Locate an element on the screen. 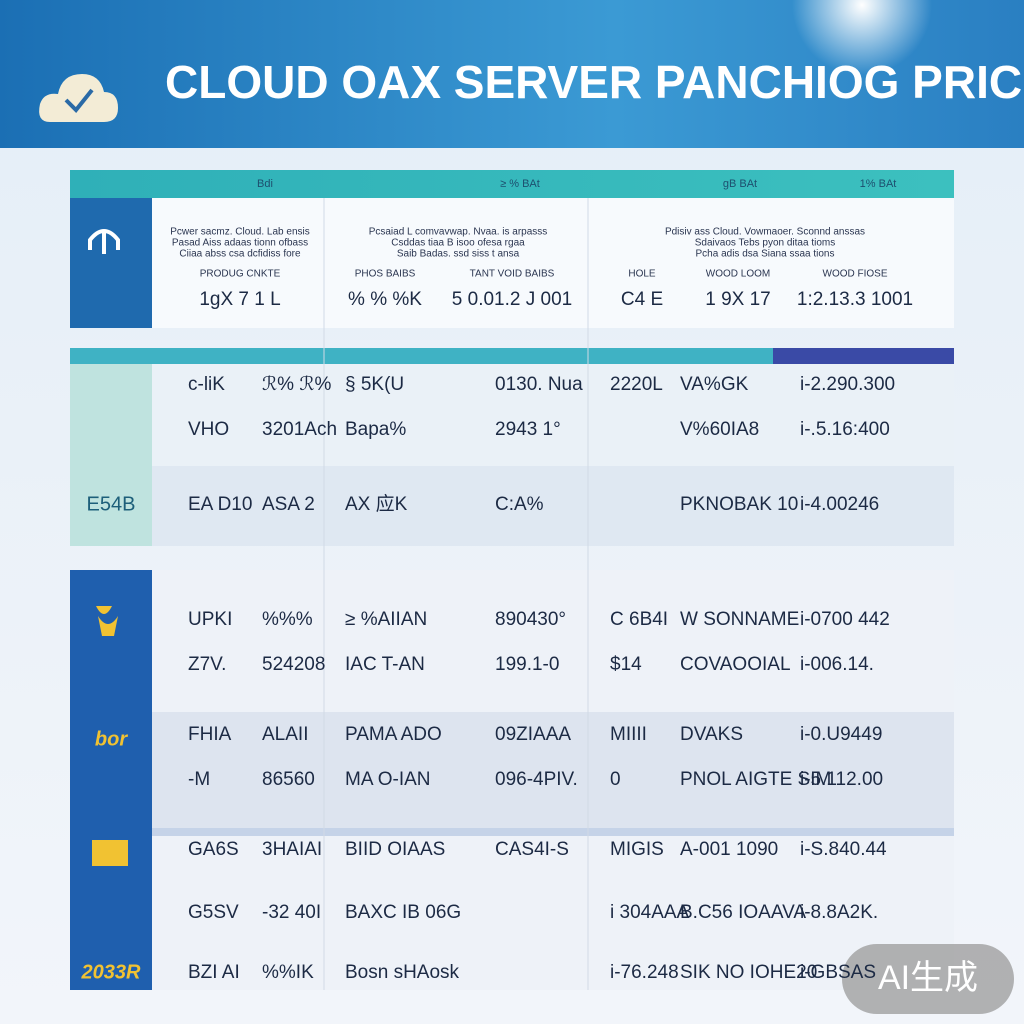  table-cell: i-.5.16:400 is located at coordinates (845, 429).